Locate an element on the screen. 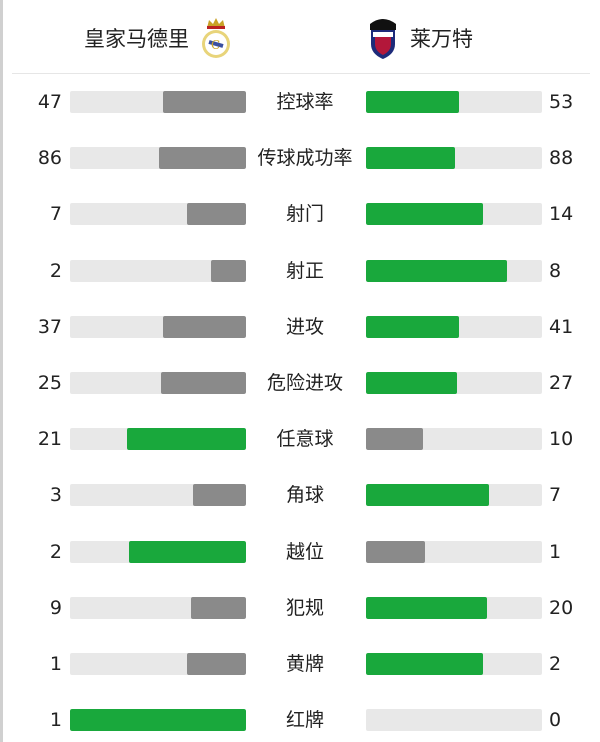 The width and height of the screenshot is (600, 742). away-value: 41 is located at coordinates (561, 326).